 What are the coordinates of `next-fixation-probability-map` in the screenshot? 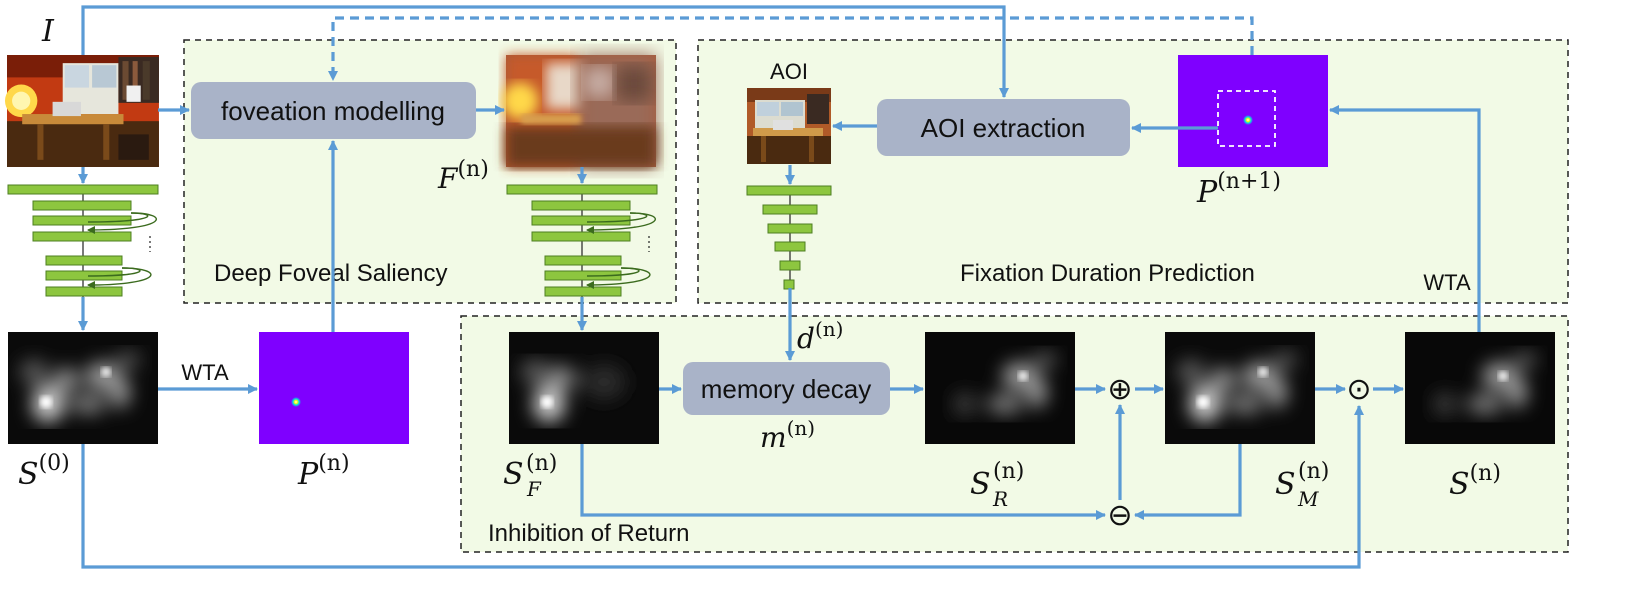 It's located at (1253, 111).